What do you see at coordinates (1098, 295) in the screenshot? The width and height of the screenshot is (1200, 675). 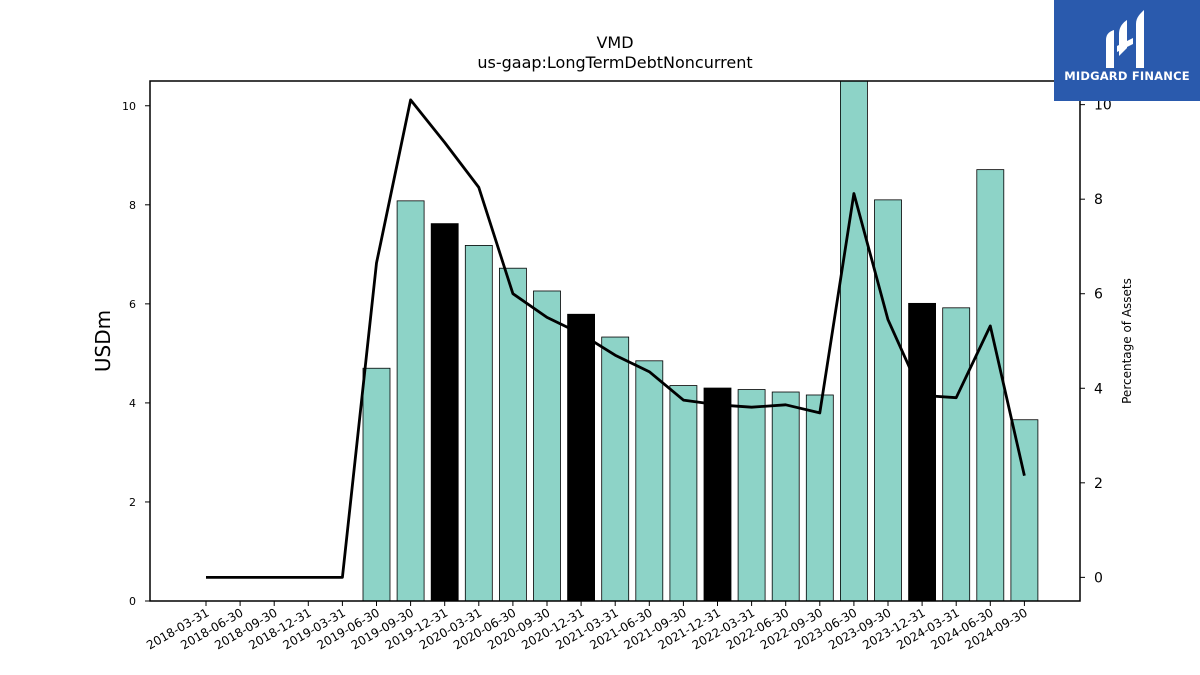 I see `y2-tick-label: 6` at bounding box center [1098, 295].